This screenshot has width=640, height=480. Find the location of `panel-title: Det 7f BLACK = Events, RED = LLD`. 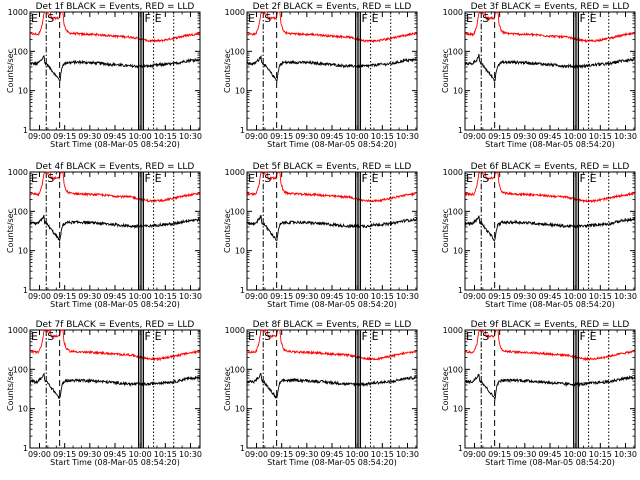

panel-title: Det 7f BLACK = Events, RED = LLD is located at coordinates (115, 325).